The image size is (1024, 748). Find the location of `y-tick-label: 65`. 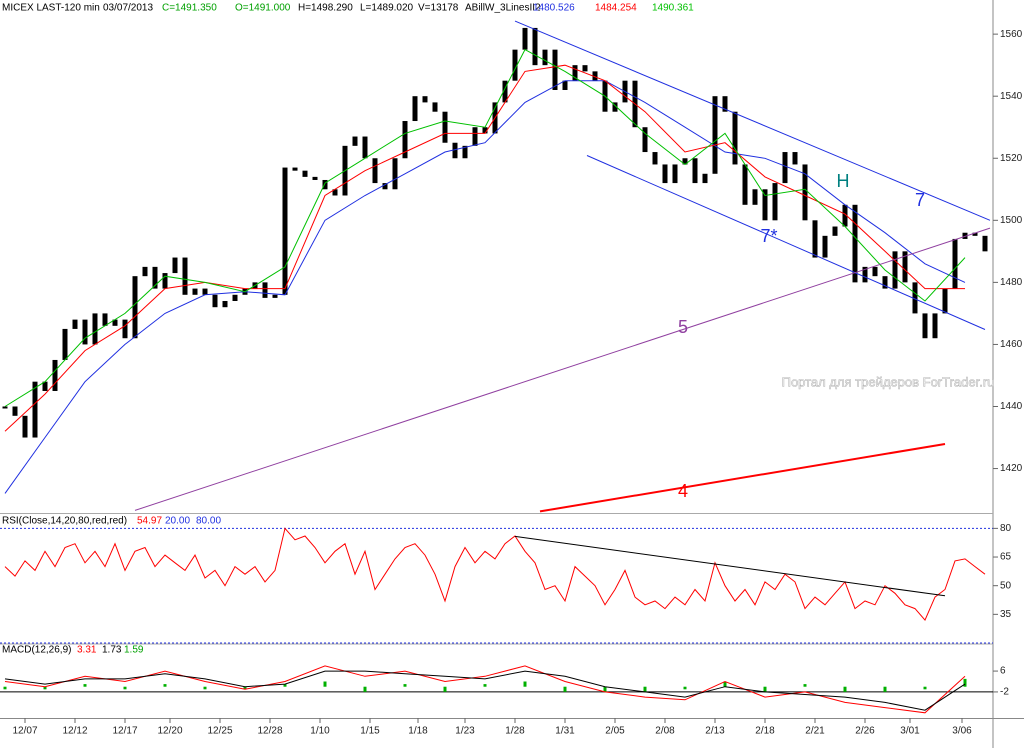

y-tick-label: 65 is located at coordinates (1006, 557).